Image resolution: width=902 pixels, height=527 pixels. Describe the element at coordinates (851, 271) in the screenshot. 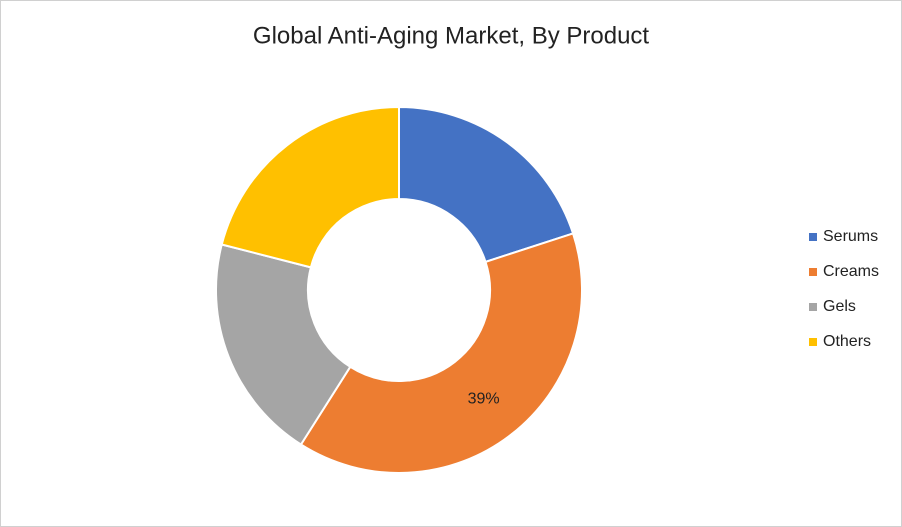

I see `legend-label: Creams` at that location.